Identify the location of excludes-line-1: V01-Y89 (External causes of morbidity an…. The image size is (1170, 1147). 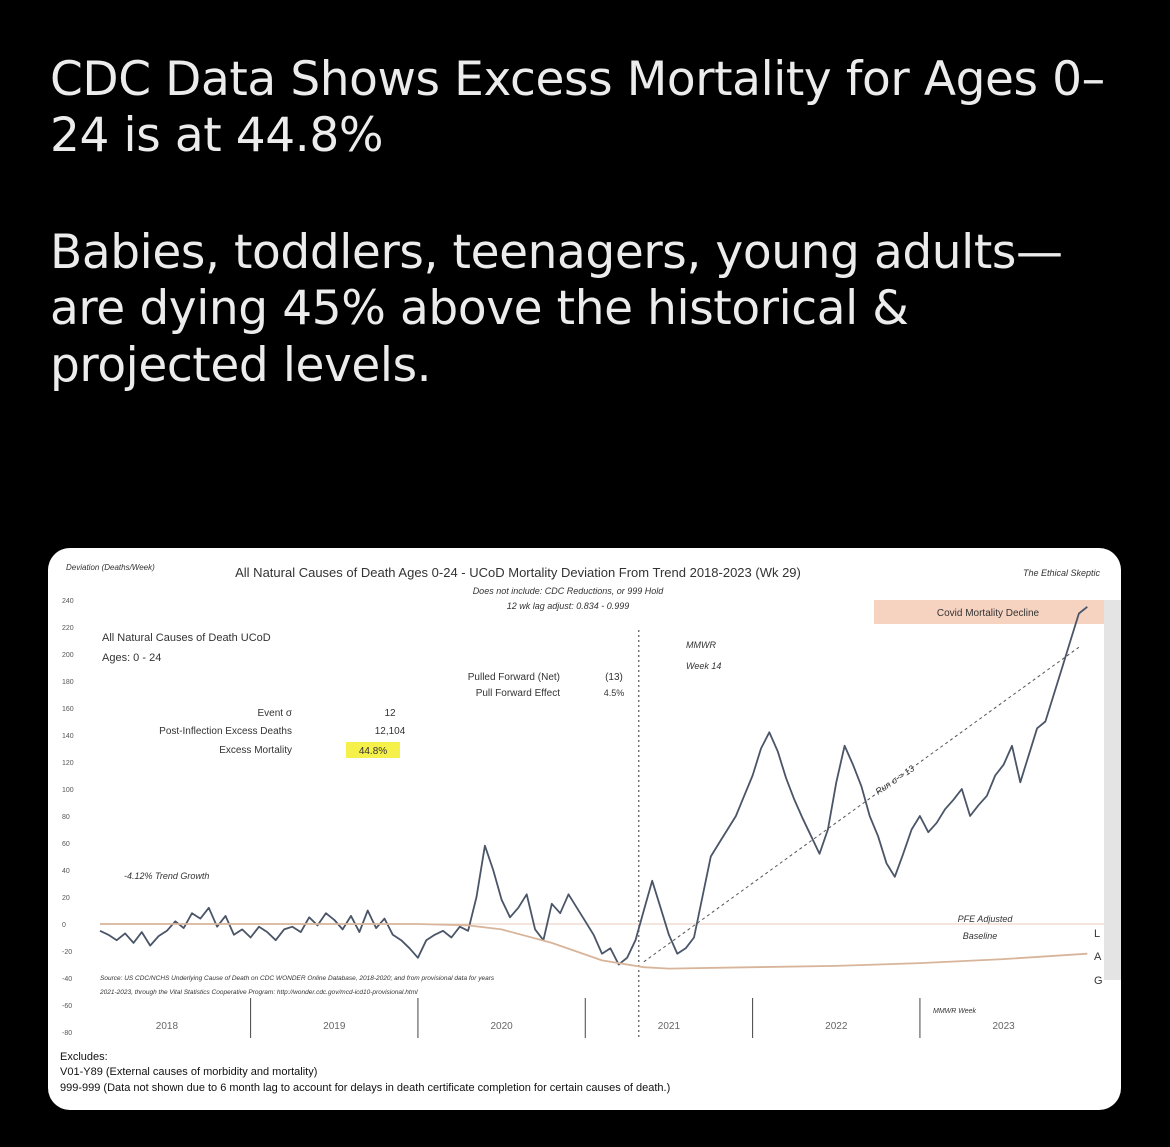
(189, 1072).